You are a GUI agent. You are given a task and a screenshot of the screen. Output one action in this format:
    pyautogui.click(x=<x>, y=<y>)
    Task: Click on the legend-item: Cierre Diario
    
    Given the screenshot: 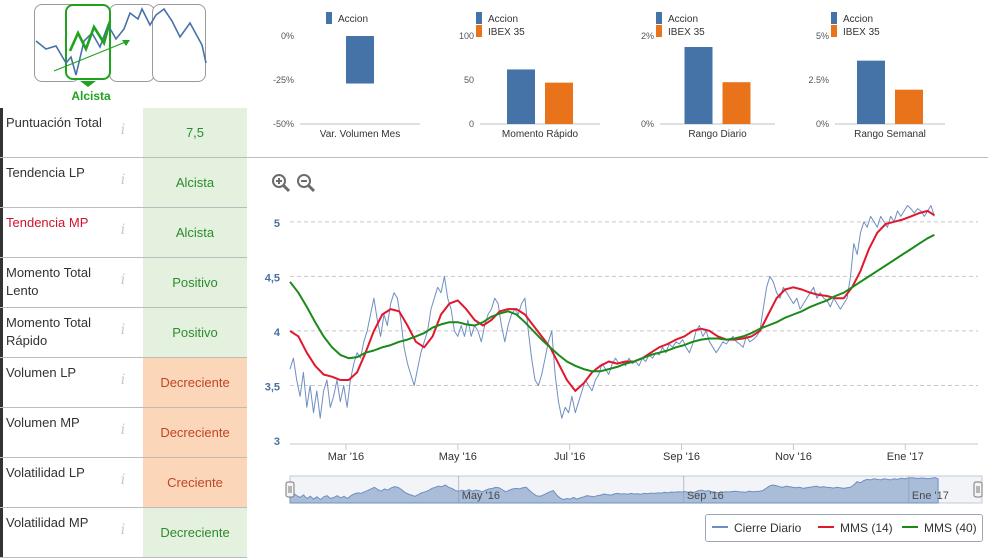 What is the action you would take?
    pyautogui.click(x=756, y=528)
    